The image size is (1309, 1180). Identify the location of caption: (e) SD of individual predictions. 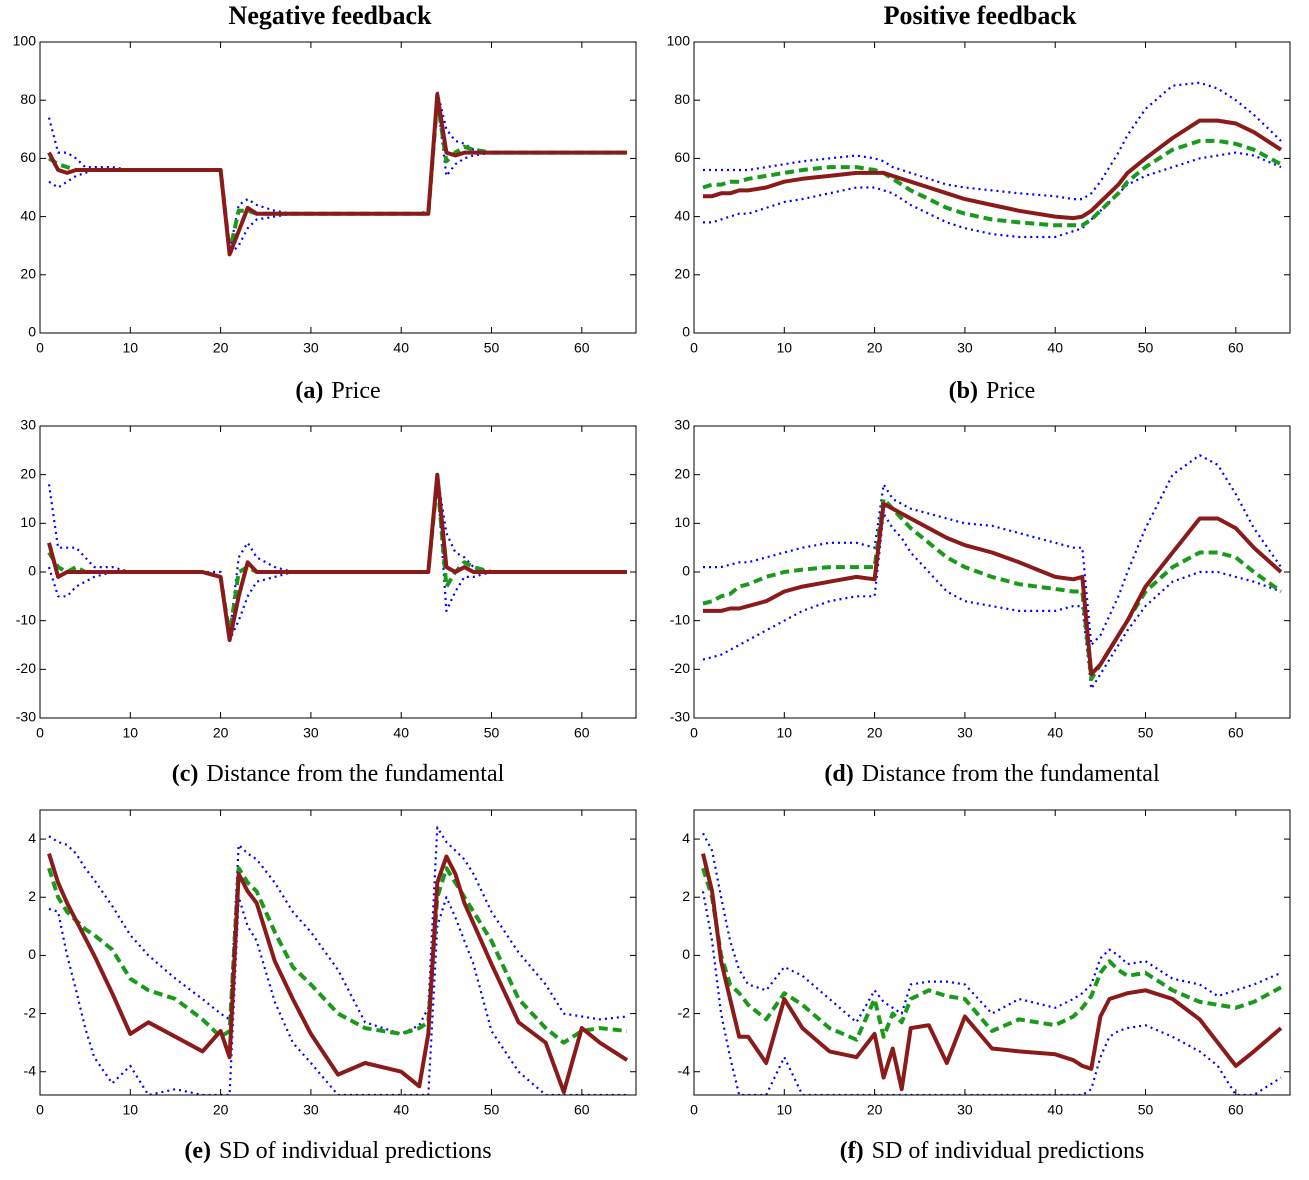
(337, 1151).